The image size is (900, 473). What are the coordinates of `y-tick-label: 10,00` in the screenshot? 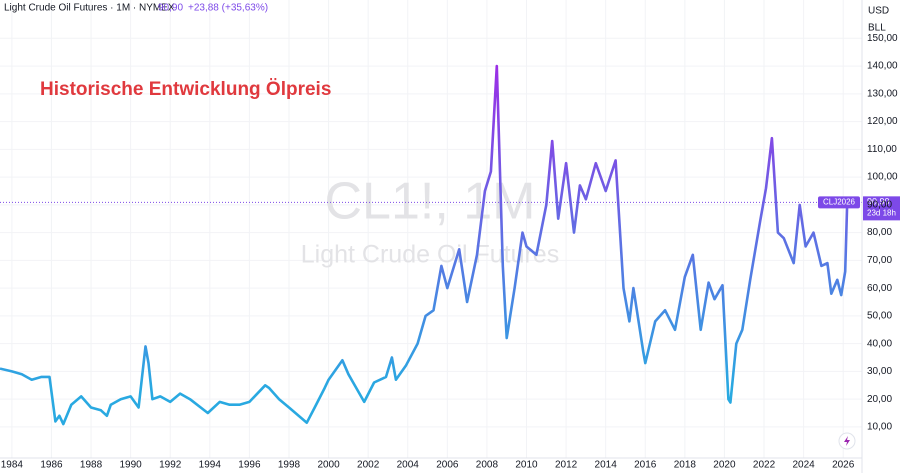 It's located at (879, 427).